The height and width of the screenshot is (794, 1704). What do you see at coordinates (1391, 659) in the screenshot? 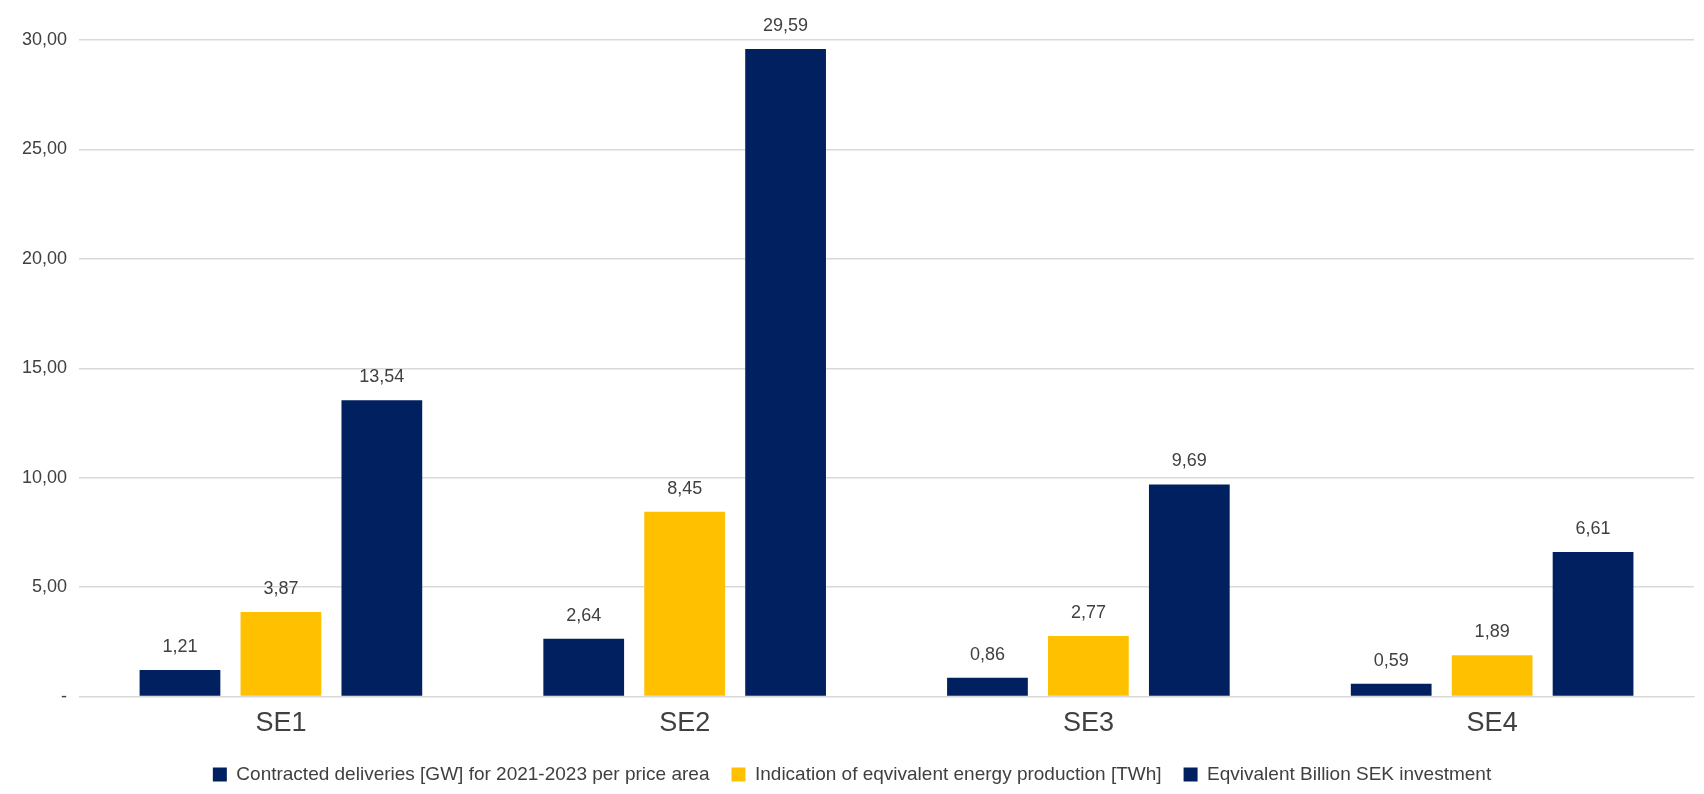
I see `data-label: 0,59` at bounding box center [1391, 659].